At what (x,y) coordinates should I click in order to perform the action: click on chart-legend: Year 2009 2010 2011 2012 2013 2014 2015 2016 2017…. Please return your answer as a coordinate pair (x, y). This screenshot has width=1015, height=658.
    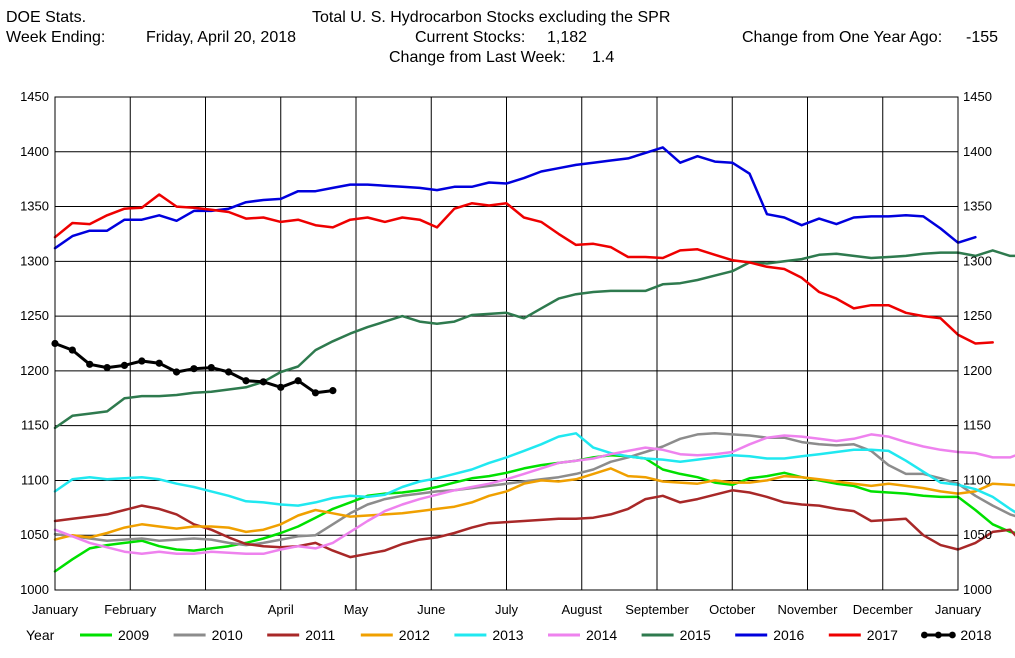
    Looking at the image, I should click on (509, 635).